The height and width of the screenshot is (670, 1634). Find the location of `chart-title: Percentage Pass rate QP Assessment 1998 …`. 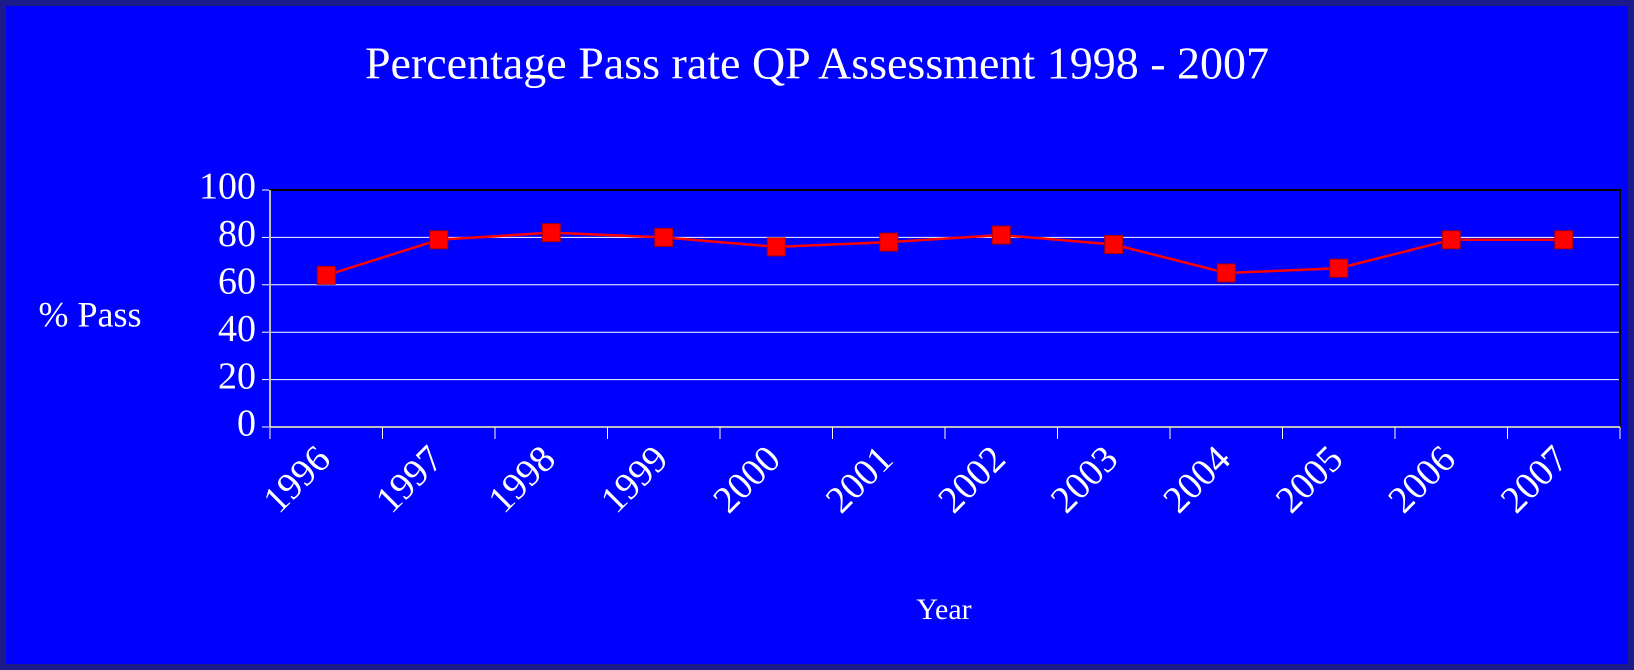

chart-title: Percentage Pass rate QP Assessment 1998 … is located at coordinates (817, 63).